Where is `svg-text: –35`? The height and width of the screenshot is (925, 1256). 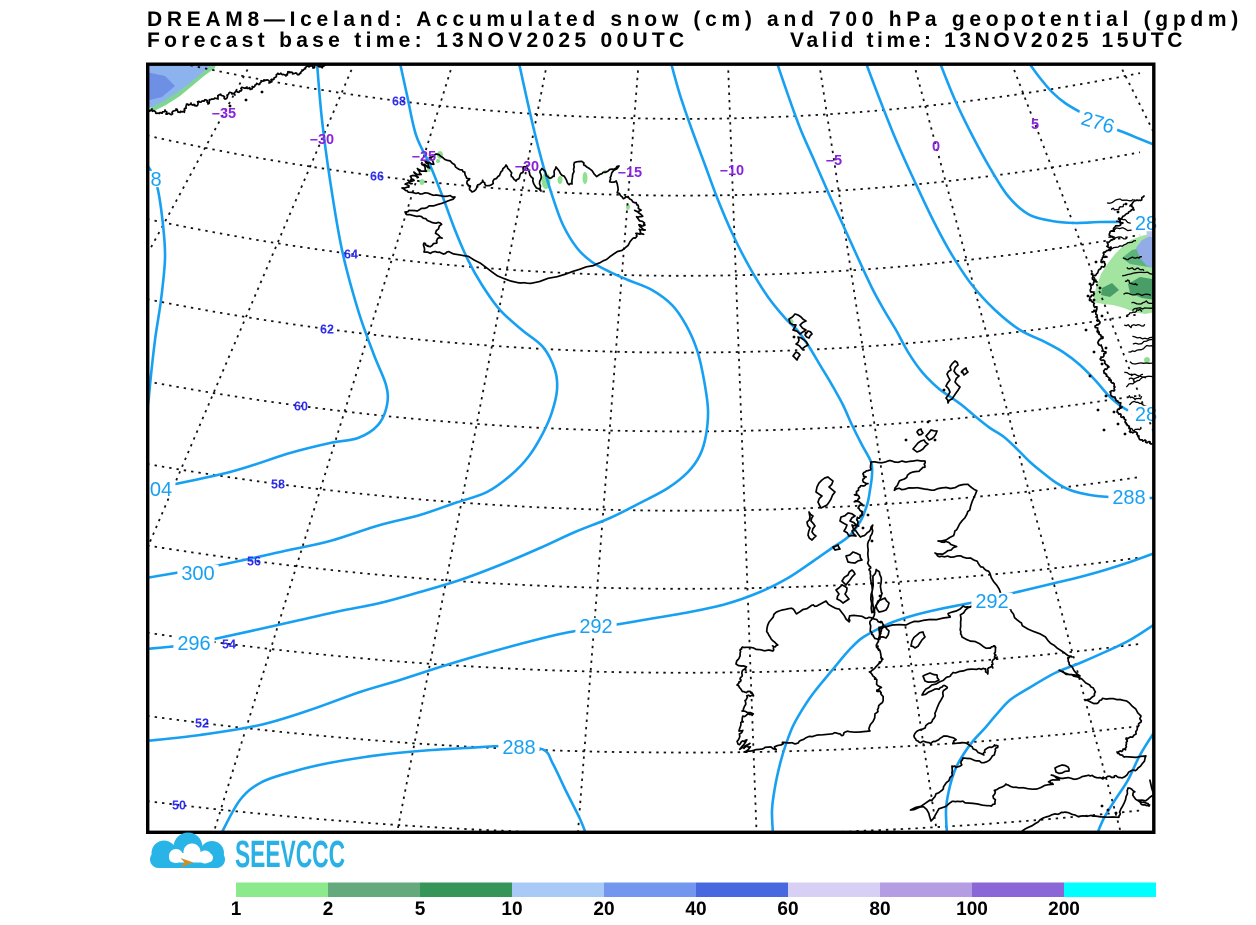
svg-text: –35 is located at coordinates (224, 114).